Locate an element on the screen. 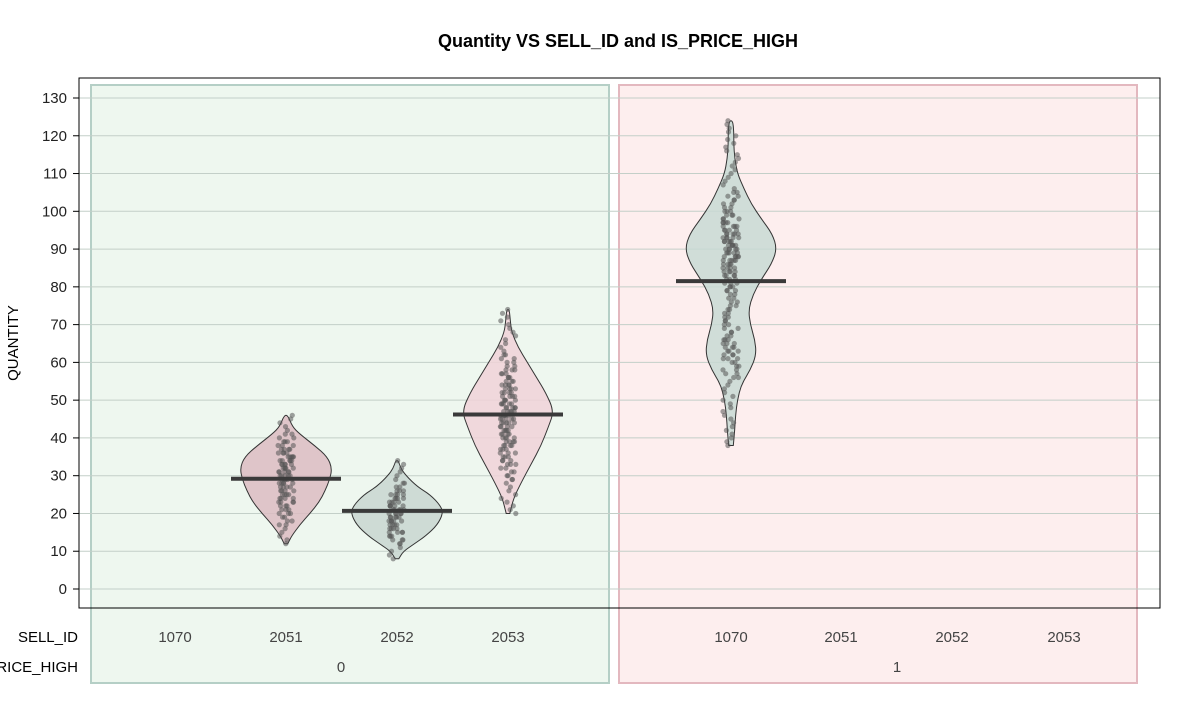 This screenshot has width=1200, height=706. y-tick-label: 120 is located at coordinates (54, 136).